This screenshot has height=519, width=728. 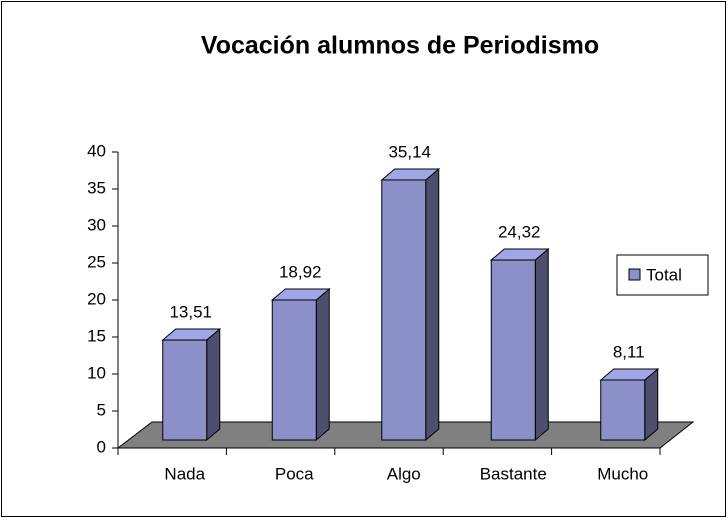 What do you see at coordinates (96, 261) in the screenshot?
I see `y-tick-label: 25` at bounding box center [96, 261].